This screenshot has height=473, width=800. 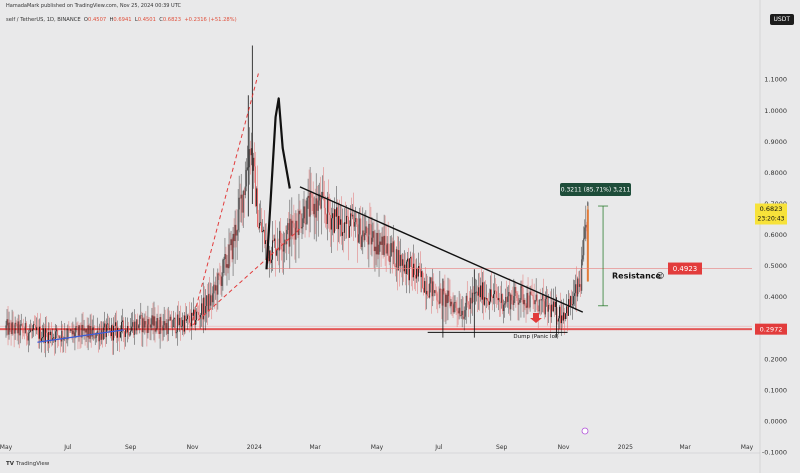 What do you see at coordinates (587, 245) in the screenshot?
I see `breakout-candle` at bounding box center [587, 245].